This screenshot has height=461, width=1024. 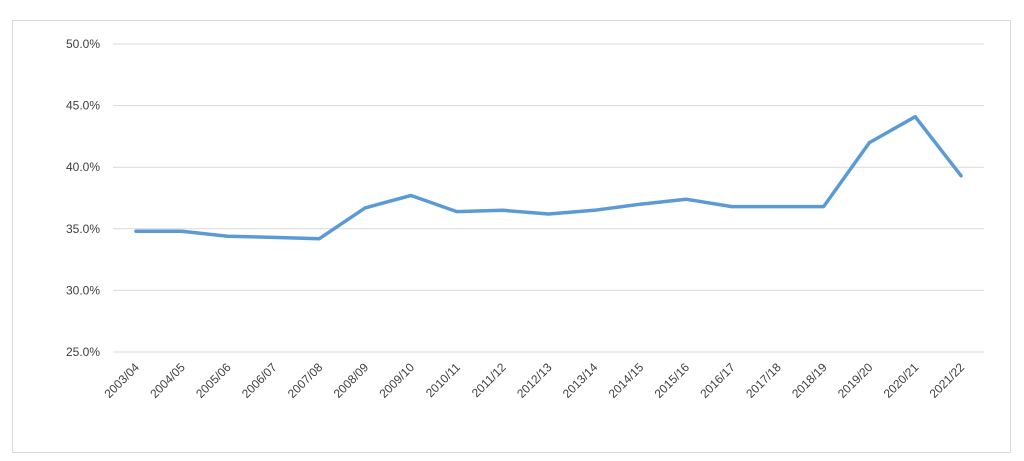 I want to click on x-tick-label: 2006/07, so click(x=259, y=380).